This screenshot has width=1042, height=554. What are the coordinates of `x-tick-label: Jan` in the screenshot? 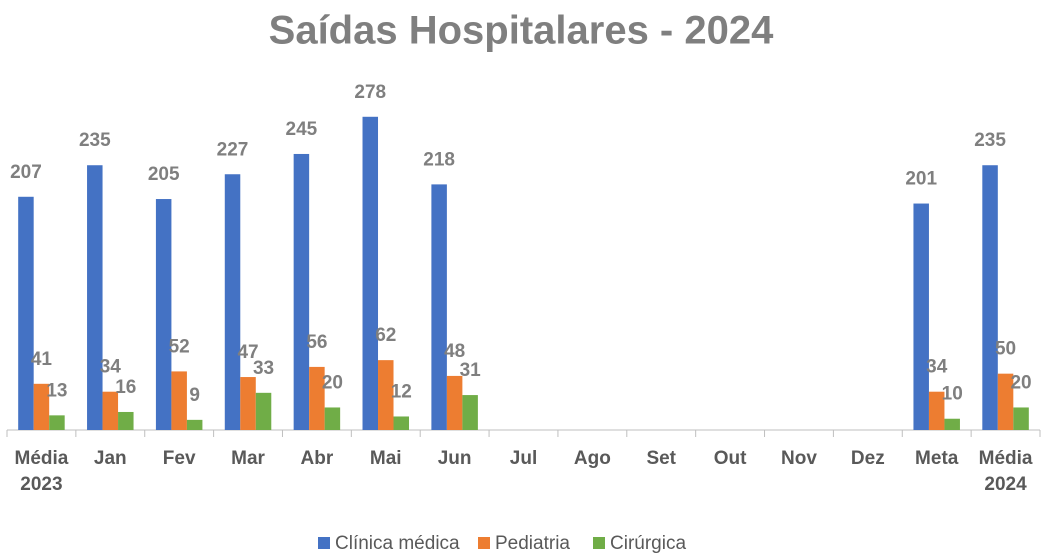 It's located at (110, 458).